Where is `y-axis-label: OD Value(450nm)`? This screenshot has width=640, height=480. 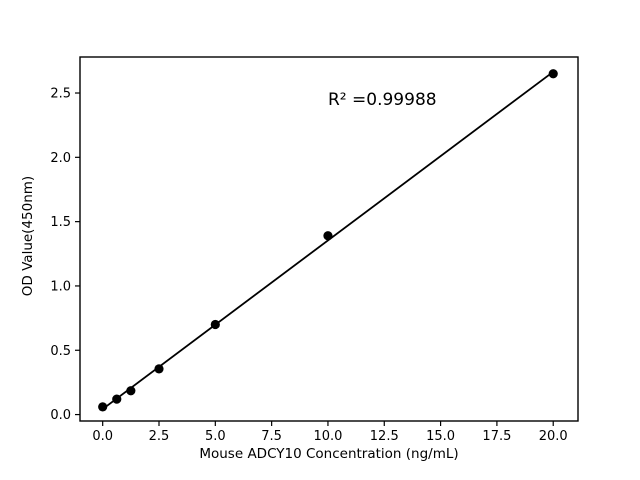 y-axis-label: OD Value(450nm) is located at coordinates (28, 236).